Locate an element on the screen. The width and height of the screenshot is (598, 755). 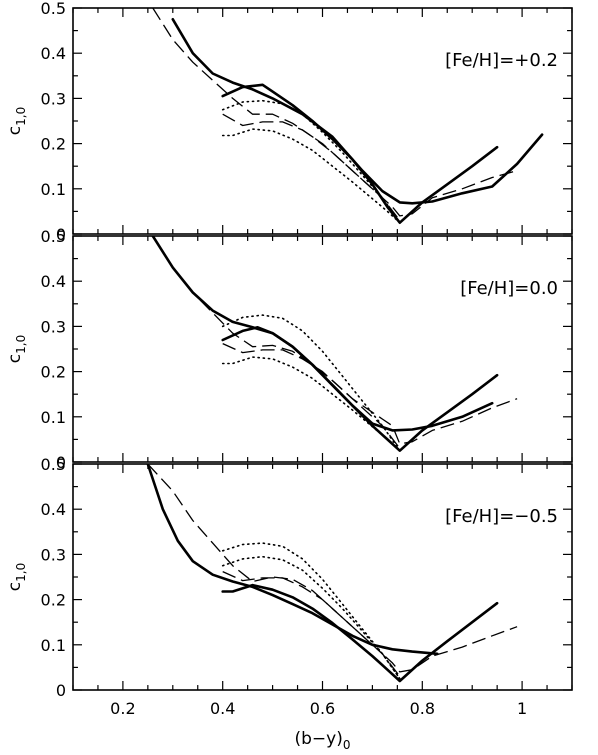
panel-annotation: [Fe/H]=0.0 is located at coordinates (509, 288).